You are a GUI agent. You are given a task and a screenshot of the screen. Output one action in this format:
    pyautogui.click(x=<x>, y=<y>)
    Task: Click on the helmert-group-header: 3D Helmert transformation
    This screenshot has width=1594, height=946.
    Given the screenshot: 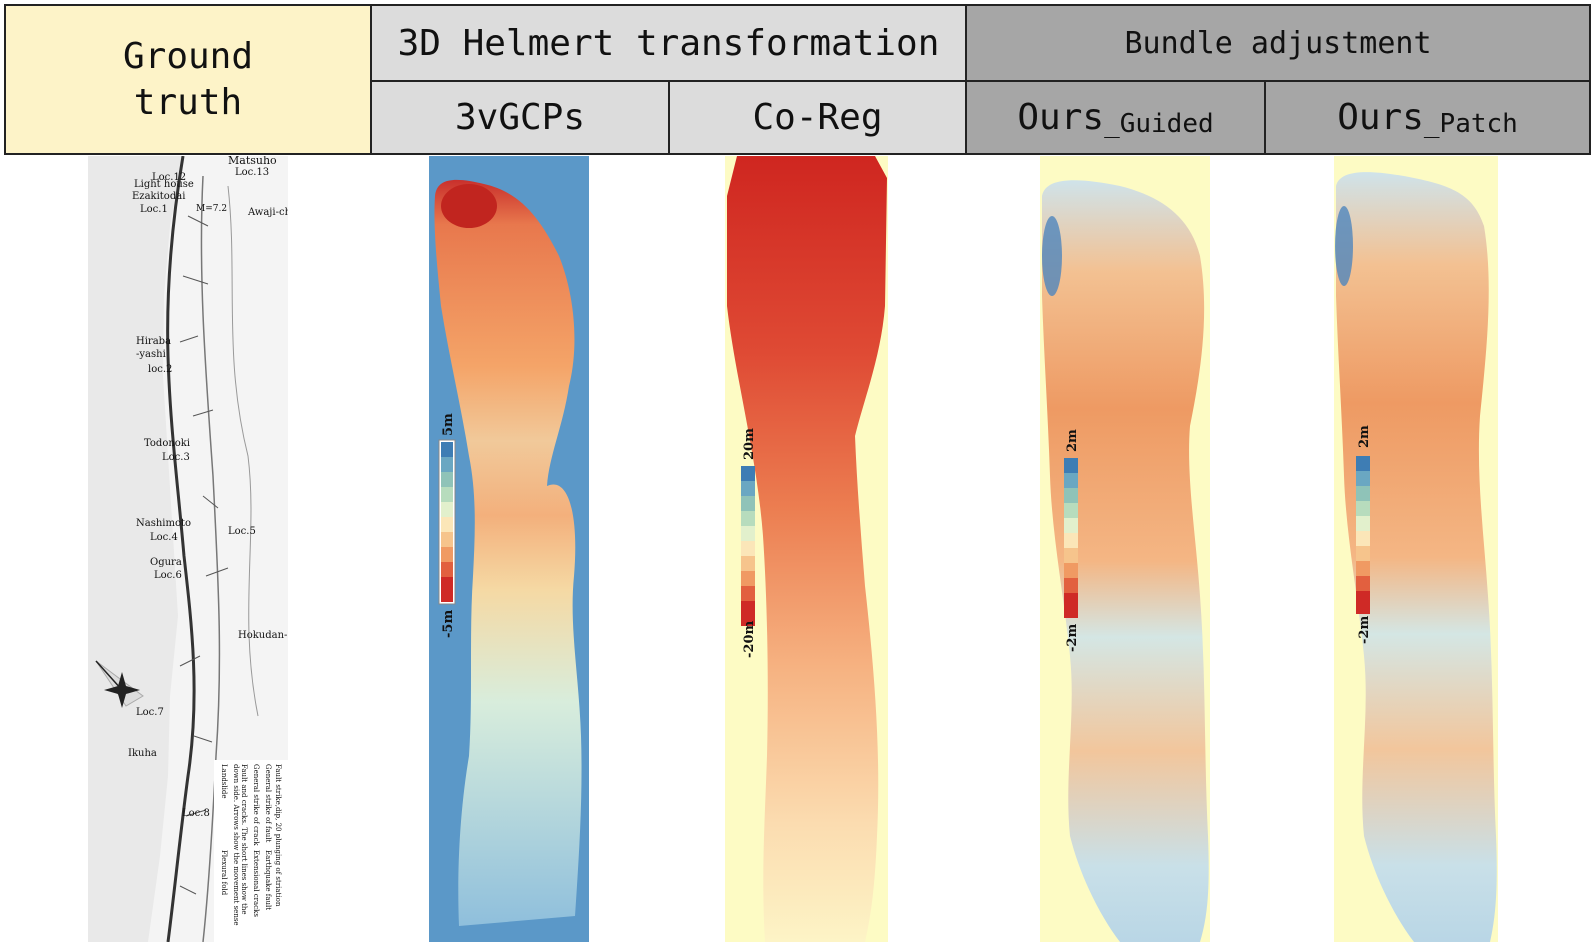 What is the action you would take?
    pyautogui.click(x=668, y=43)
    